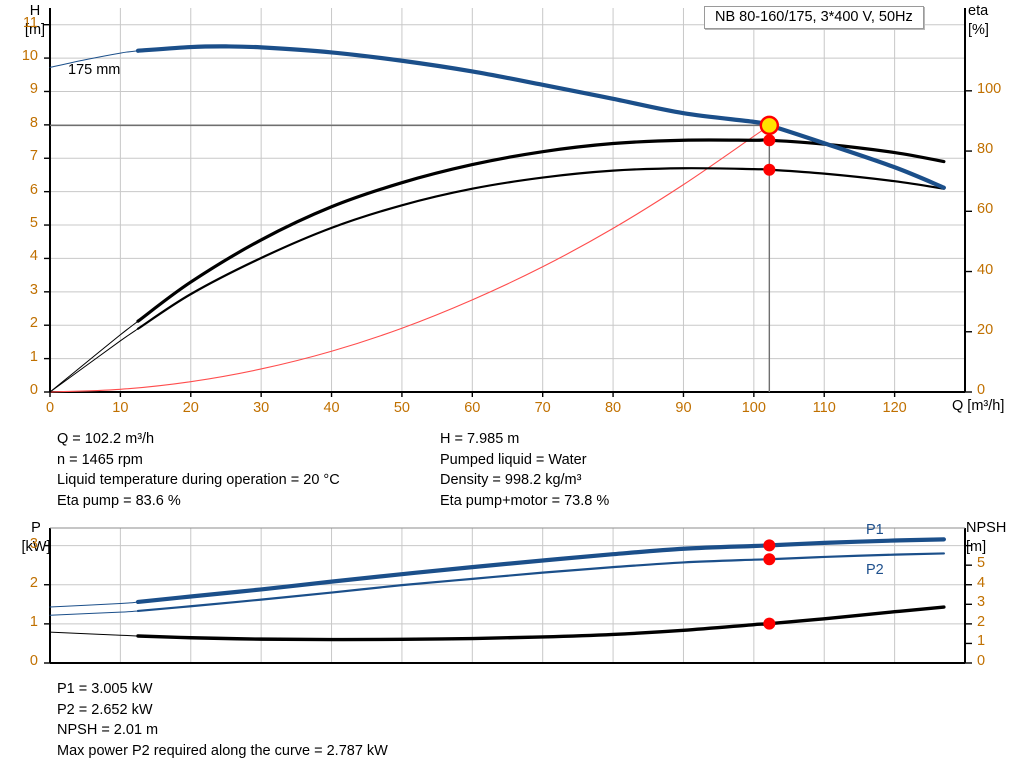  Describe the element at coordinates (105, 709) in the screenshot. I see `power-line-2: P2 = 2.652 kW` at that location.